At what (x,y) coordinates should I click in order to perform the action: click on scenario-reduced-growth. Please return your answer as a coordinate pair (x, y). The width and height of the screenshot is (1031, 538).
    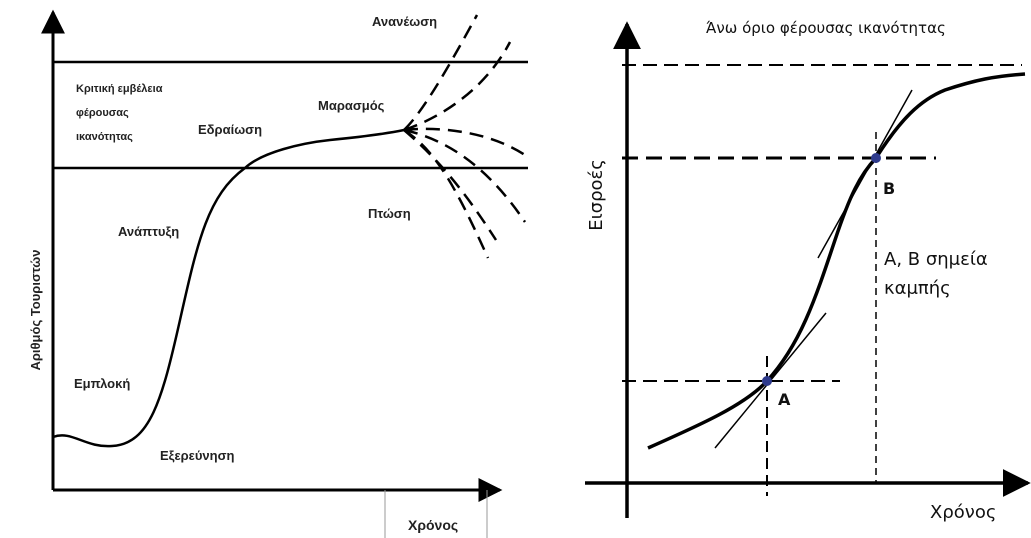
    Looking at the image, I should click on (465, 175).